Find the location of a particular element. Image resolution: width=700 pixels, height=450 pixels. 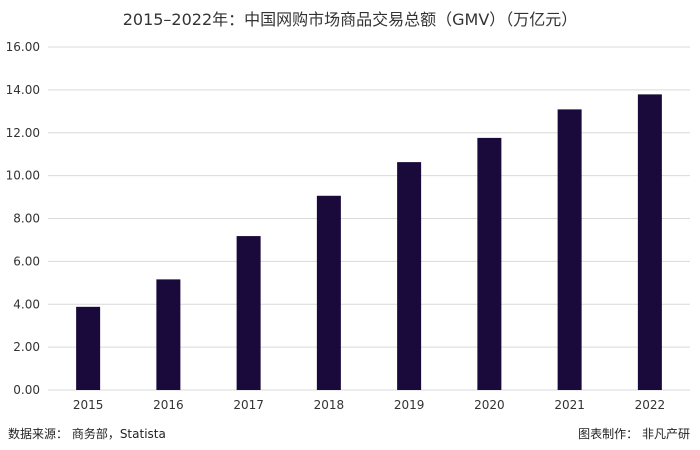

bar-2019 is located at coordinates (409, 276).